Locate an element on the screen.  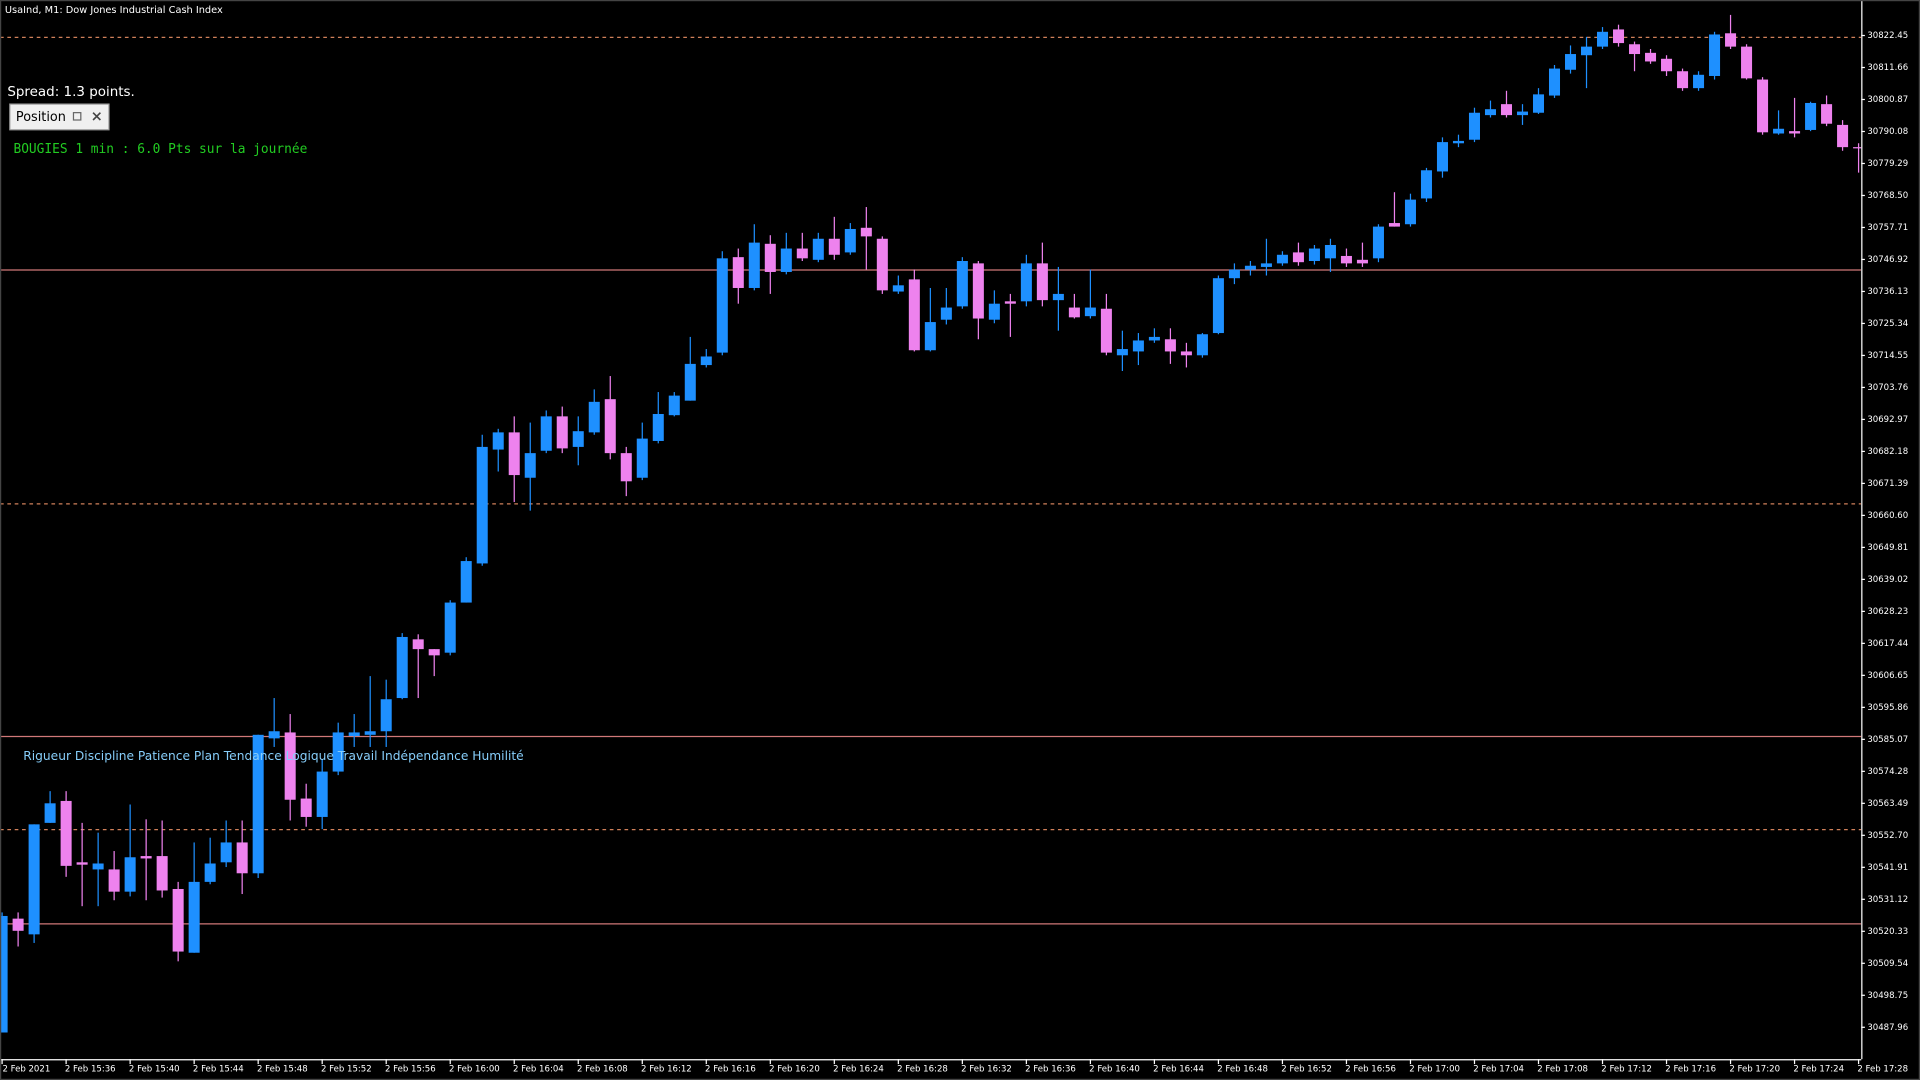
y-tick-label: 30757.71 is located at coordinates (1887, 228).